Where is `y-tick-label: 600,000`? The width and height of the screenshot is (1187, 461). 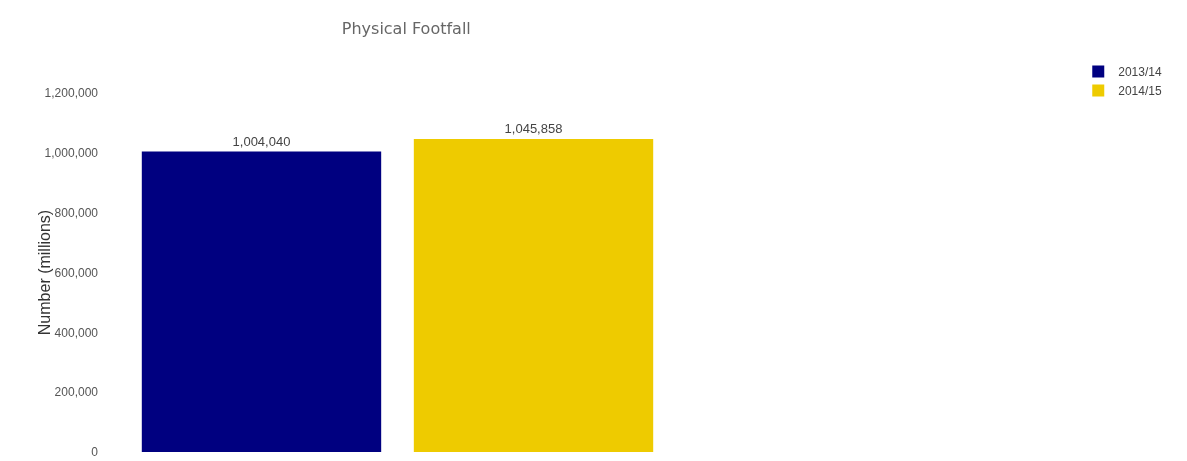 y-tick-label: 600,000 is located at coordinates (76, 272).